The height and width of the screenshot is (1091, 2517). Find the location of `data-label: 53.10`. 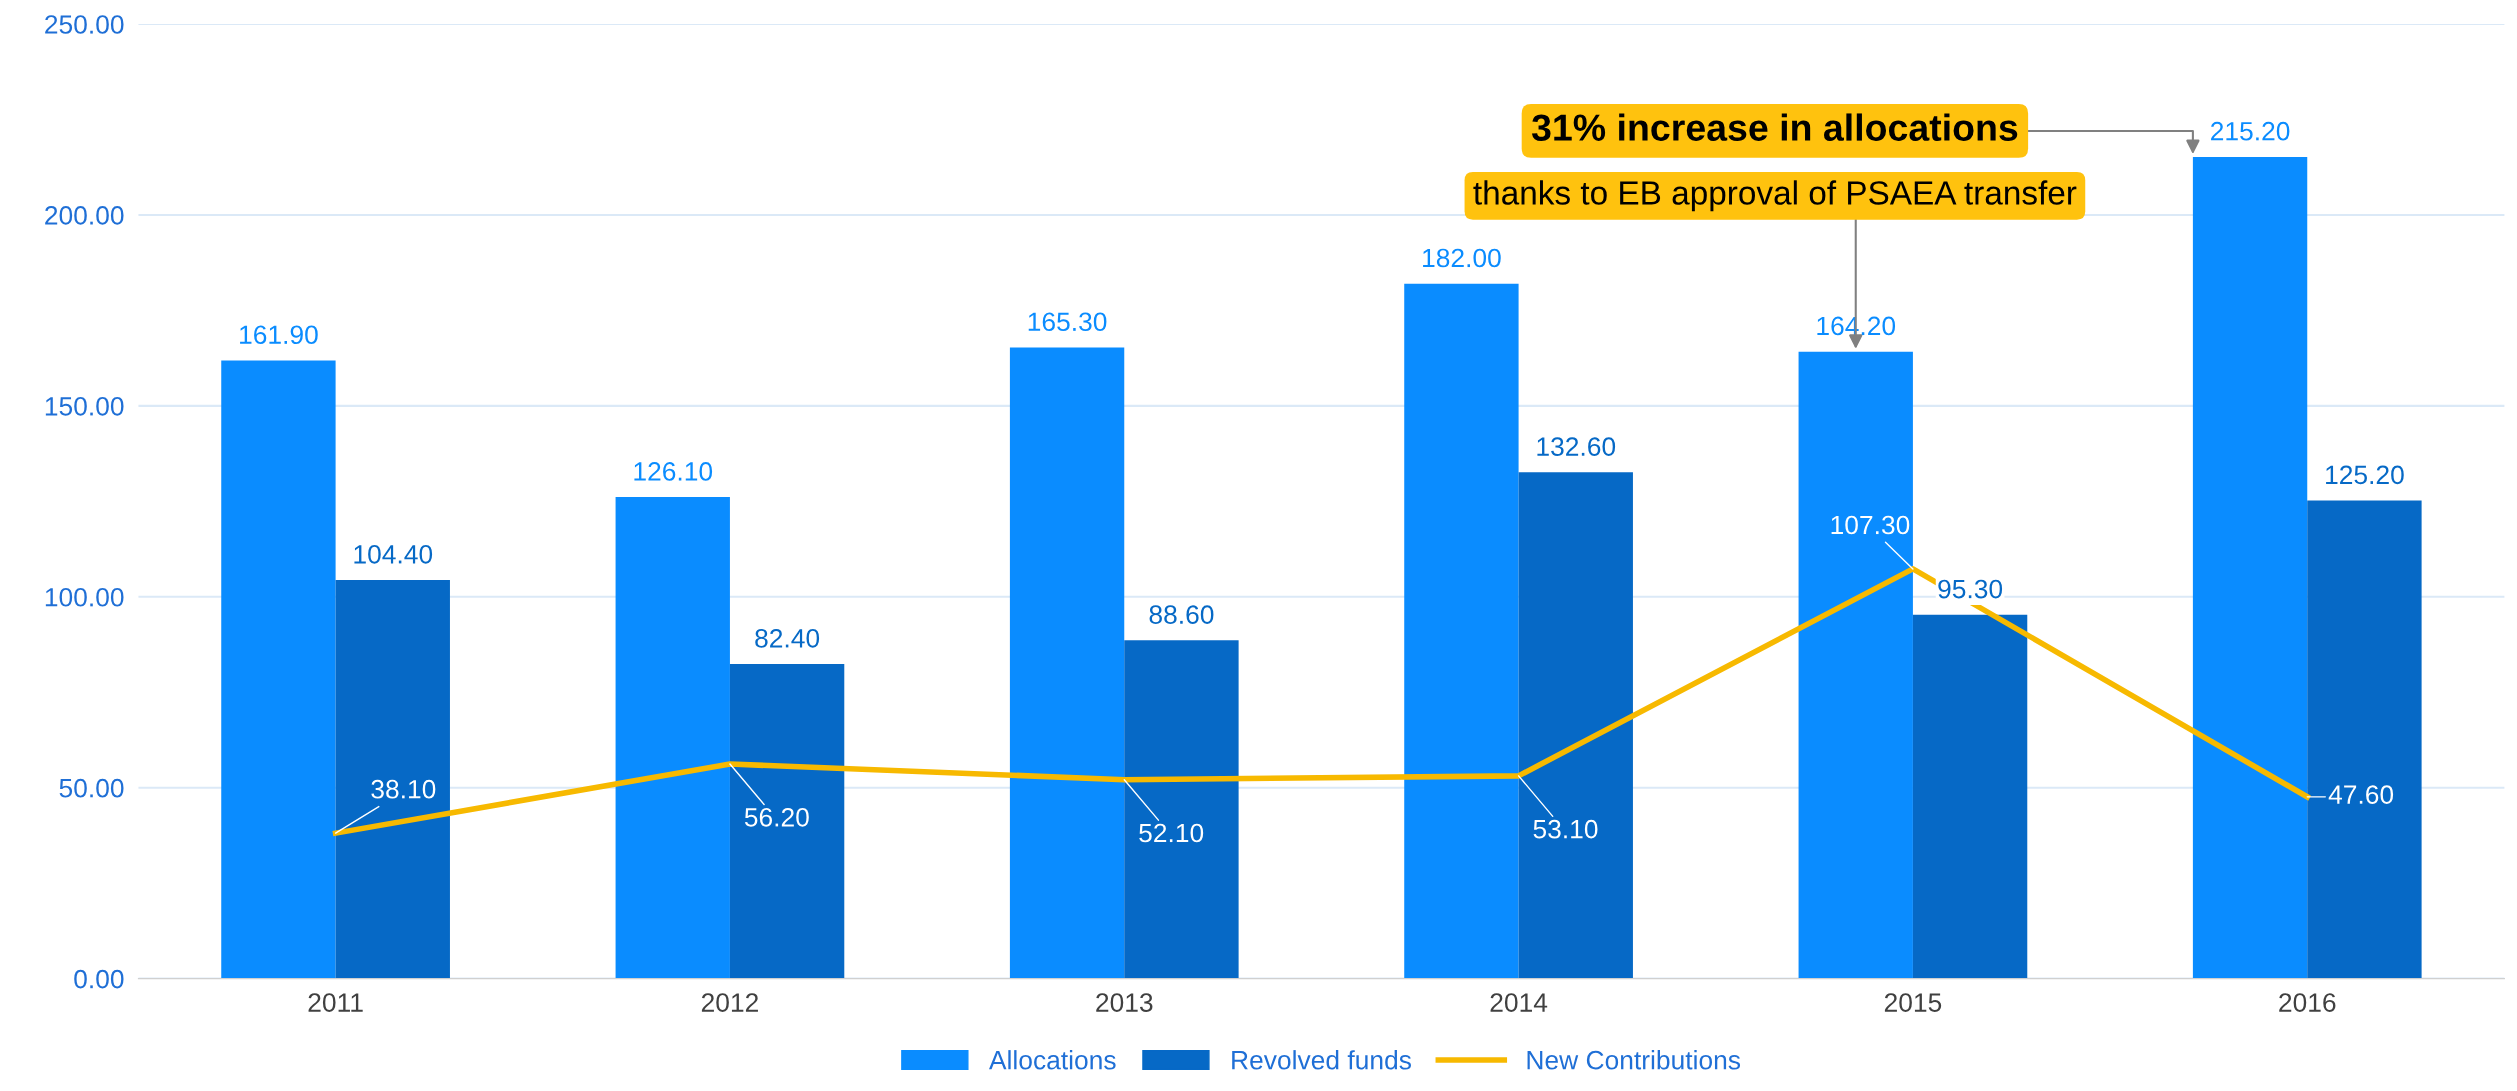

data-label: 53.10 is located at coordinates (1565, 829).